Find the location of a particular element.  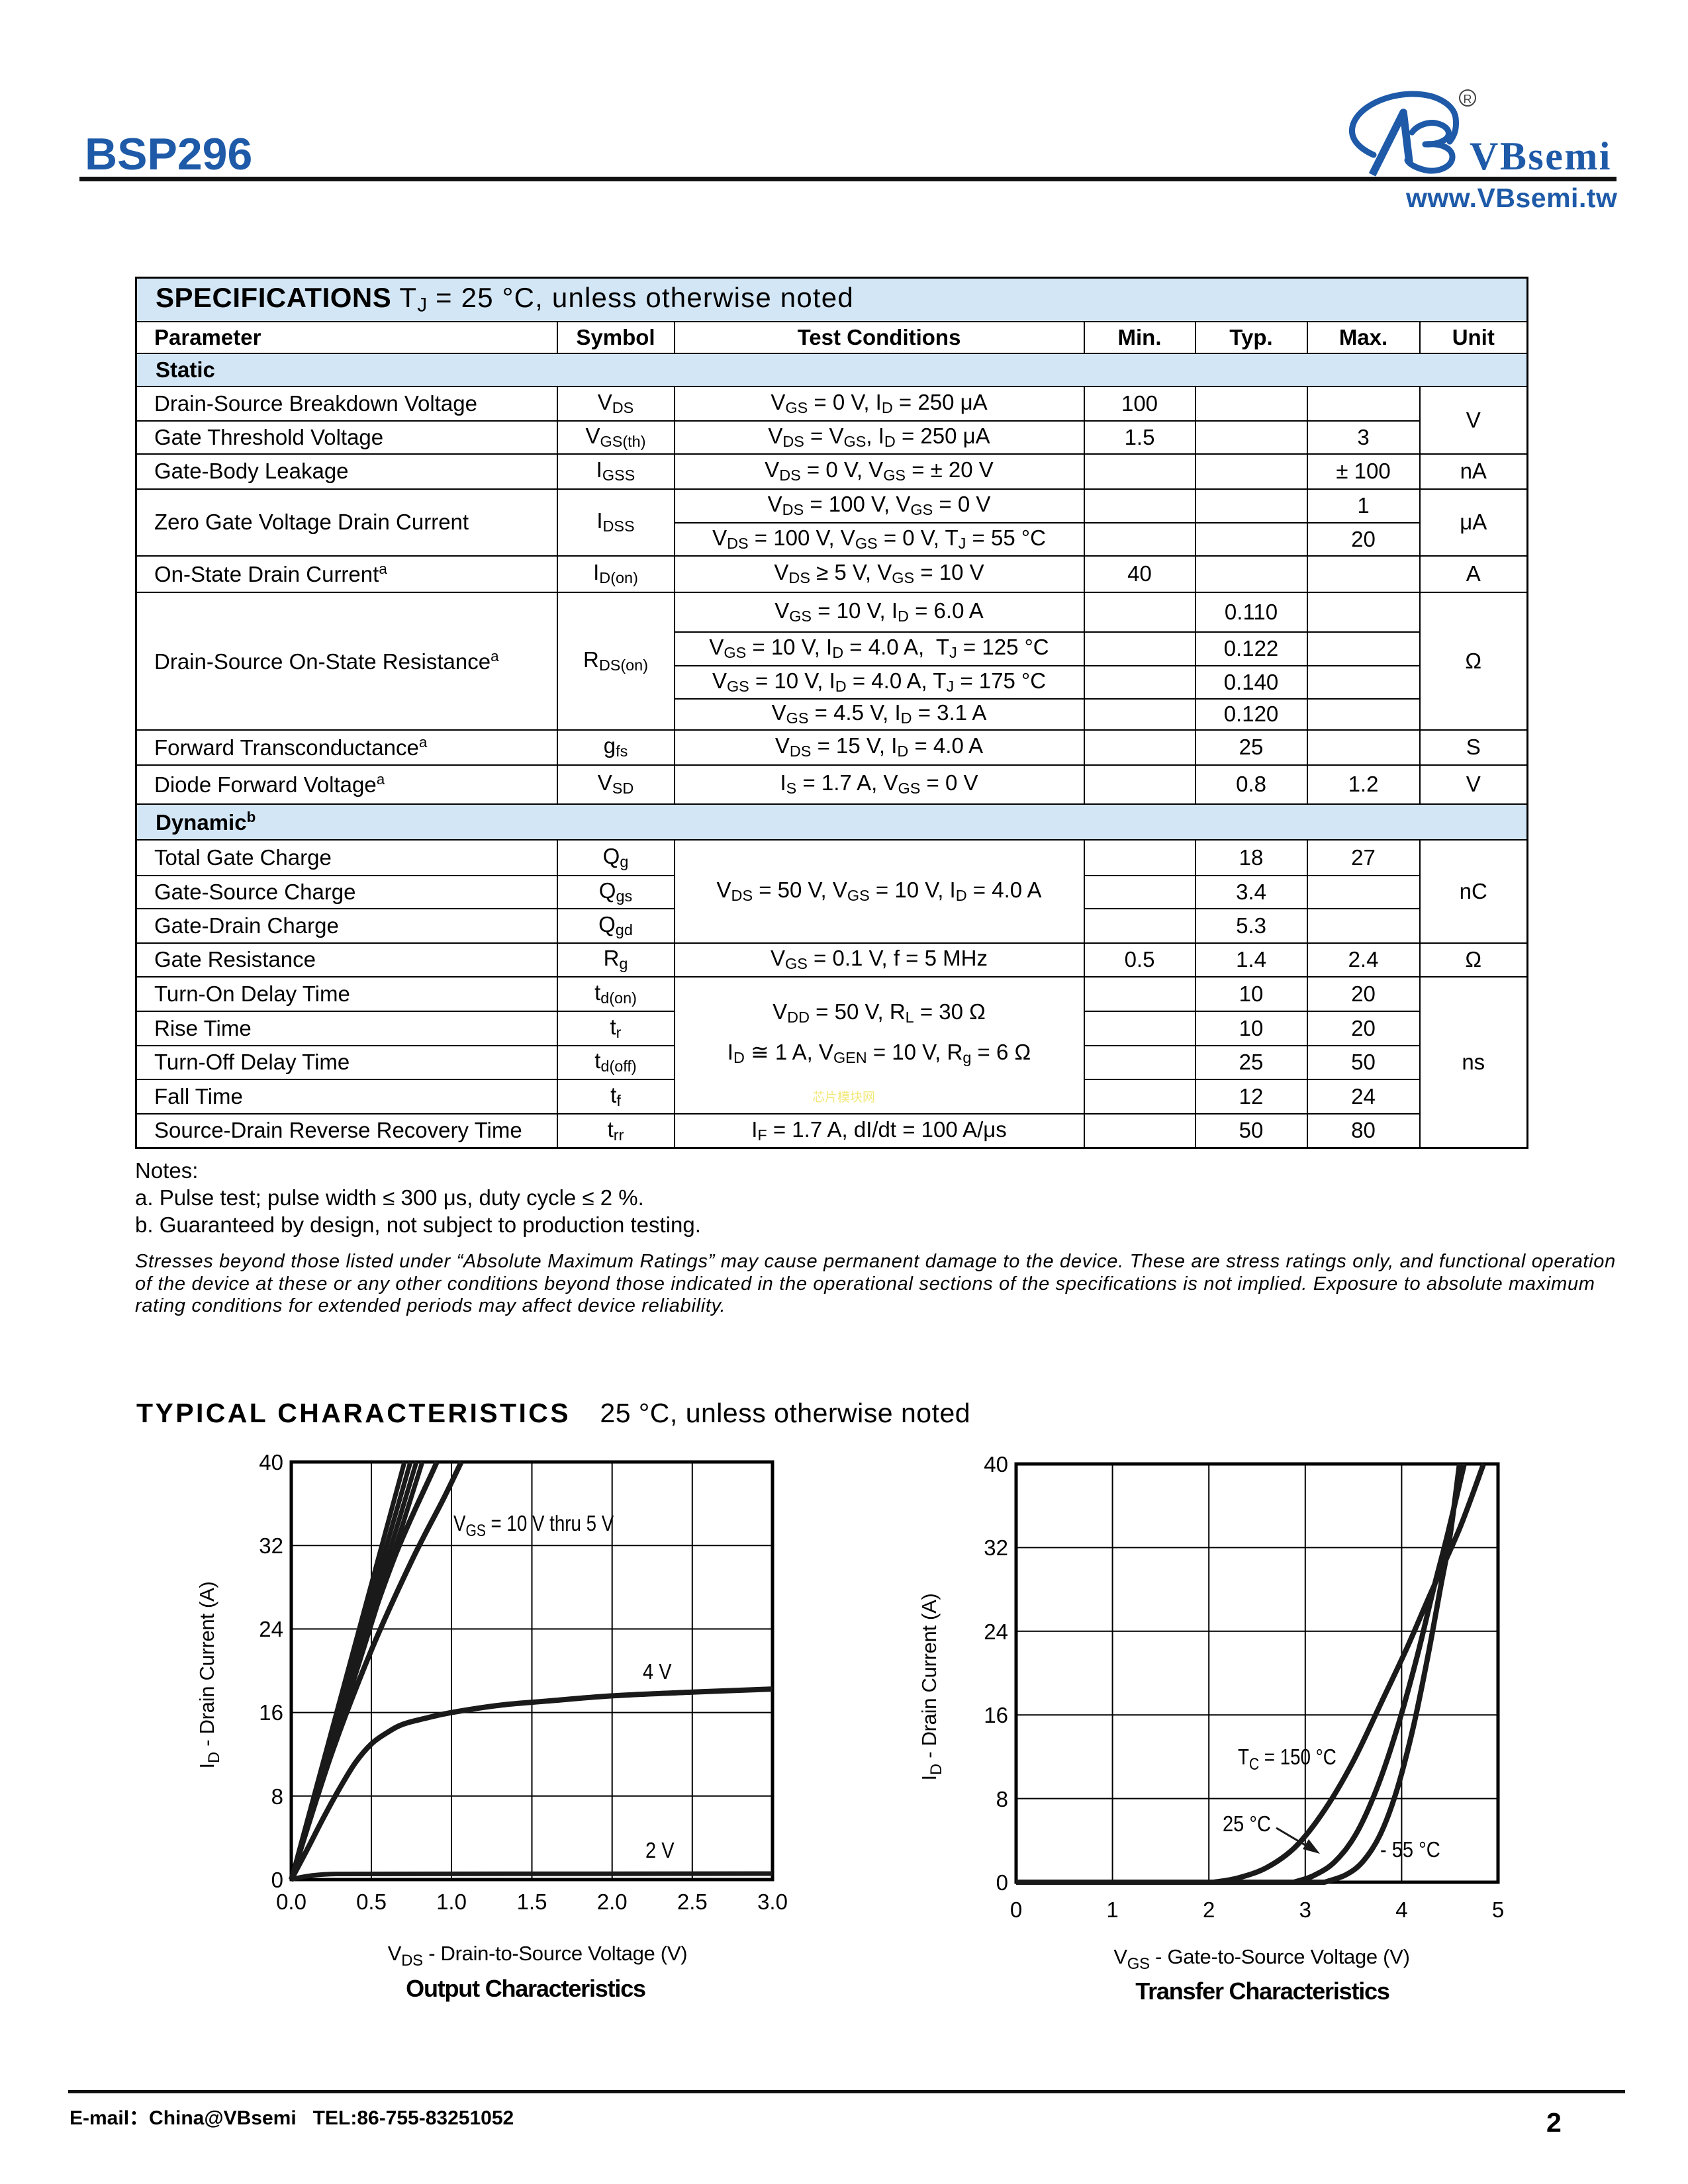

svg-text: 2 is located at coordinates (1209, 1909).